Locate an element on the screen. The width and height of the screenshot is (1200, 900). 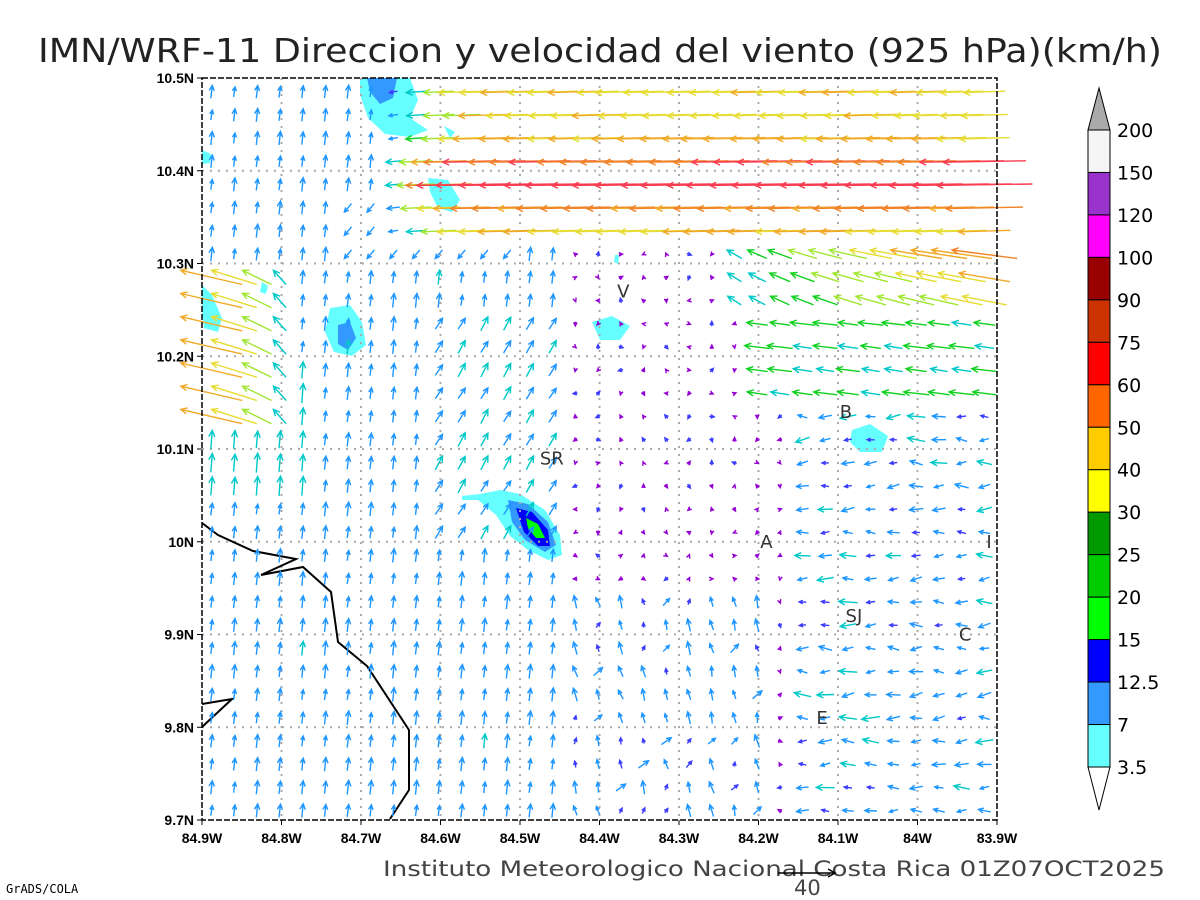
lat-tick-label: 9.9N is located at coordinates (179, 635).